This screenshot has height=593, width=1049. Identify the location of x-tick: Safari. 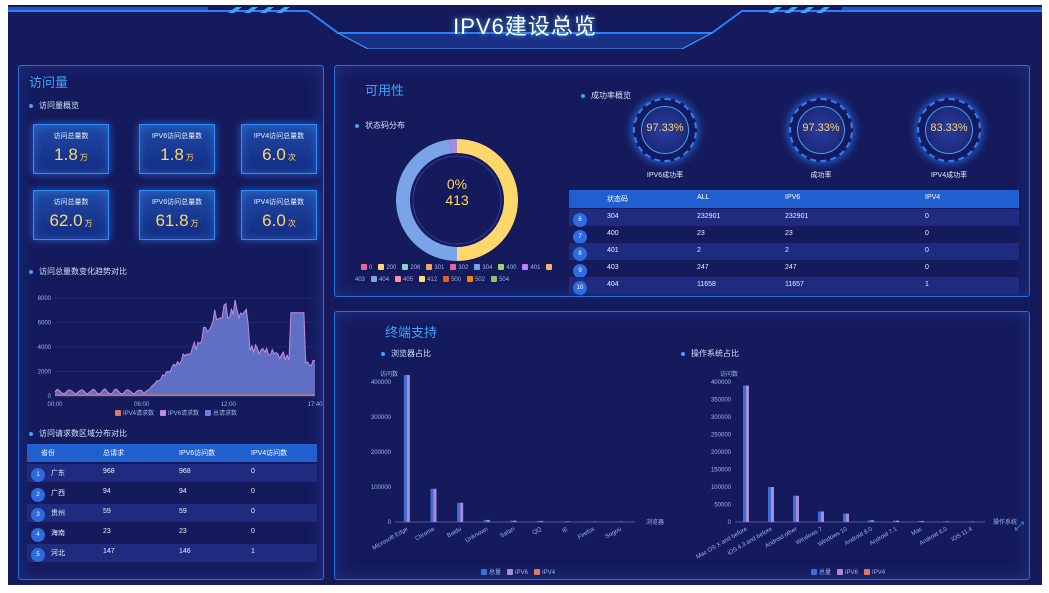
(507, 533).